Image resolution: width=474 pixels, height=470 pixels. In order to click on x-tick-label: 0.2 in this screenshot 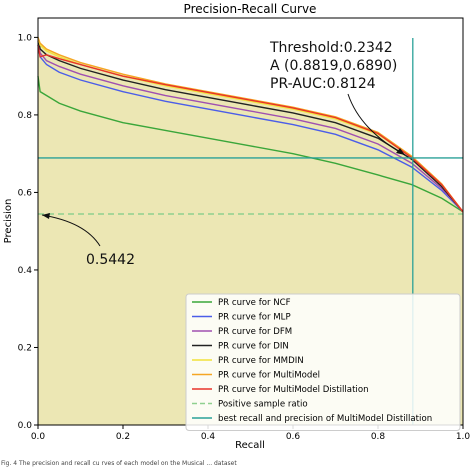, I will do `click(123, 437)`.